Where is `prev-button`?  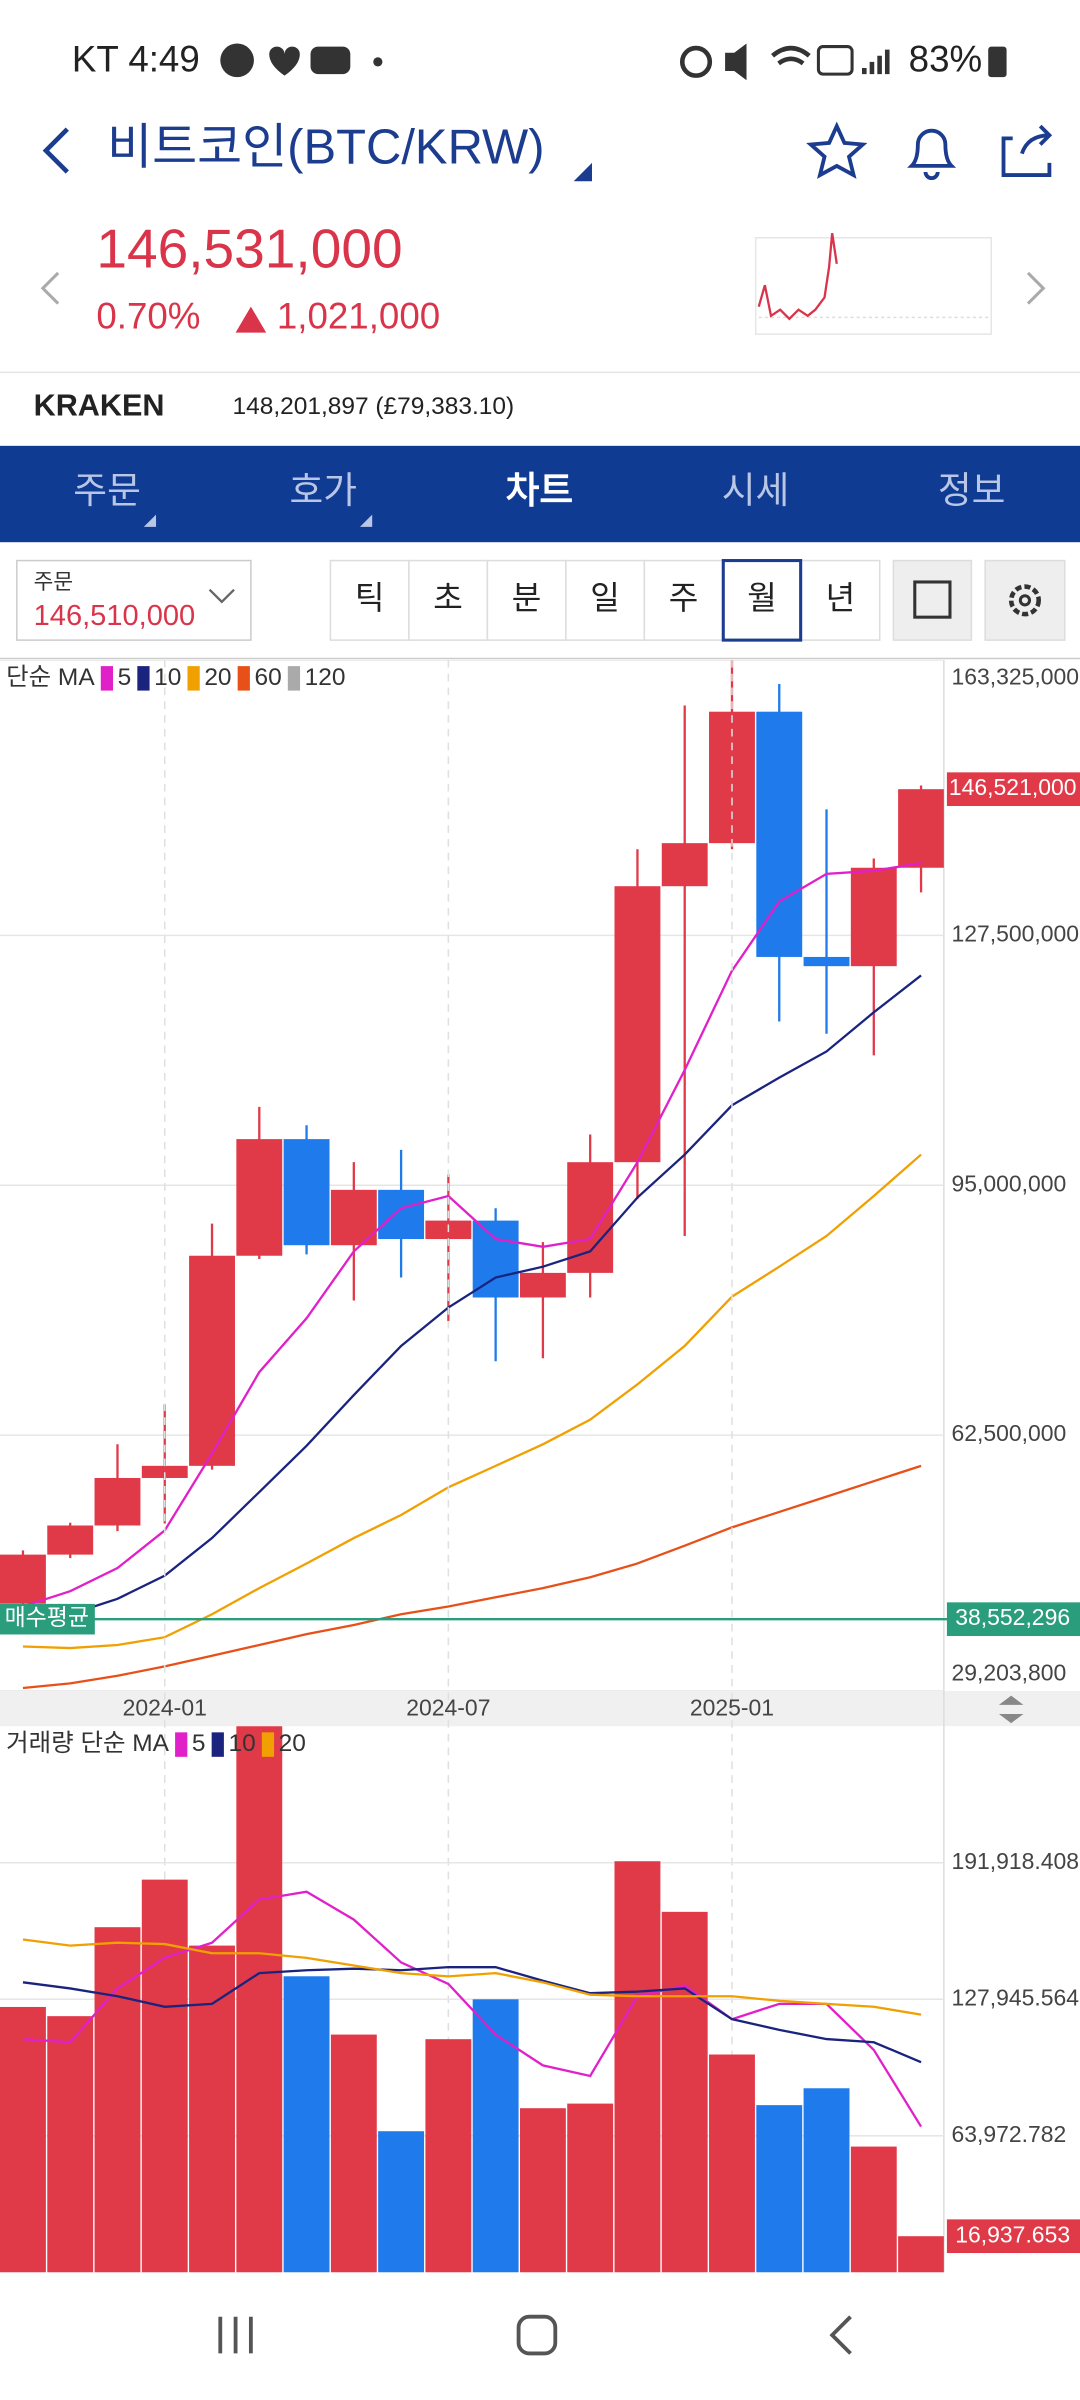
prev-button is located at coordinates (50, 288).